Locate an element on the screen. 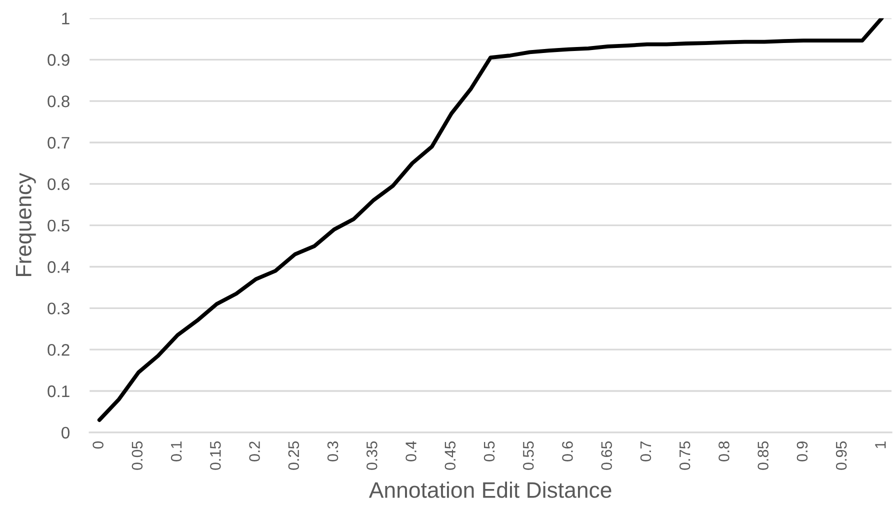  x-tick-label: 0 is located at coordinates (98, 445).